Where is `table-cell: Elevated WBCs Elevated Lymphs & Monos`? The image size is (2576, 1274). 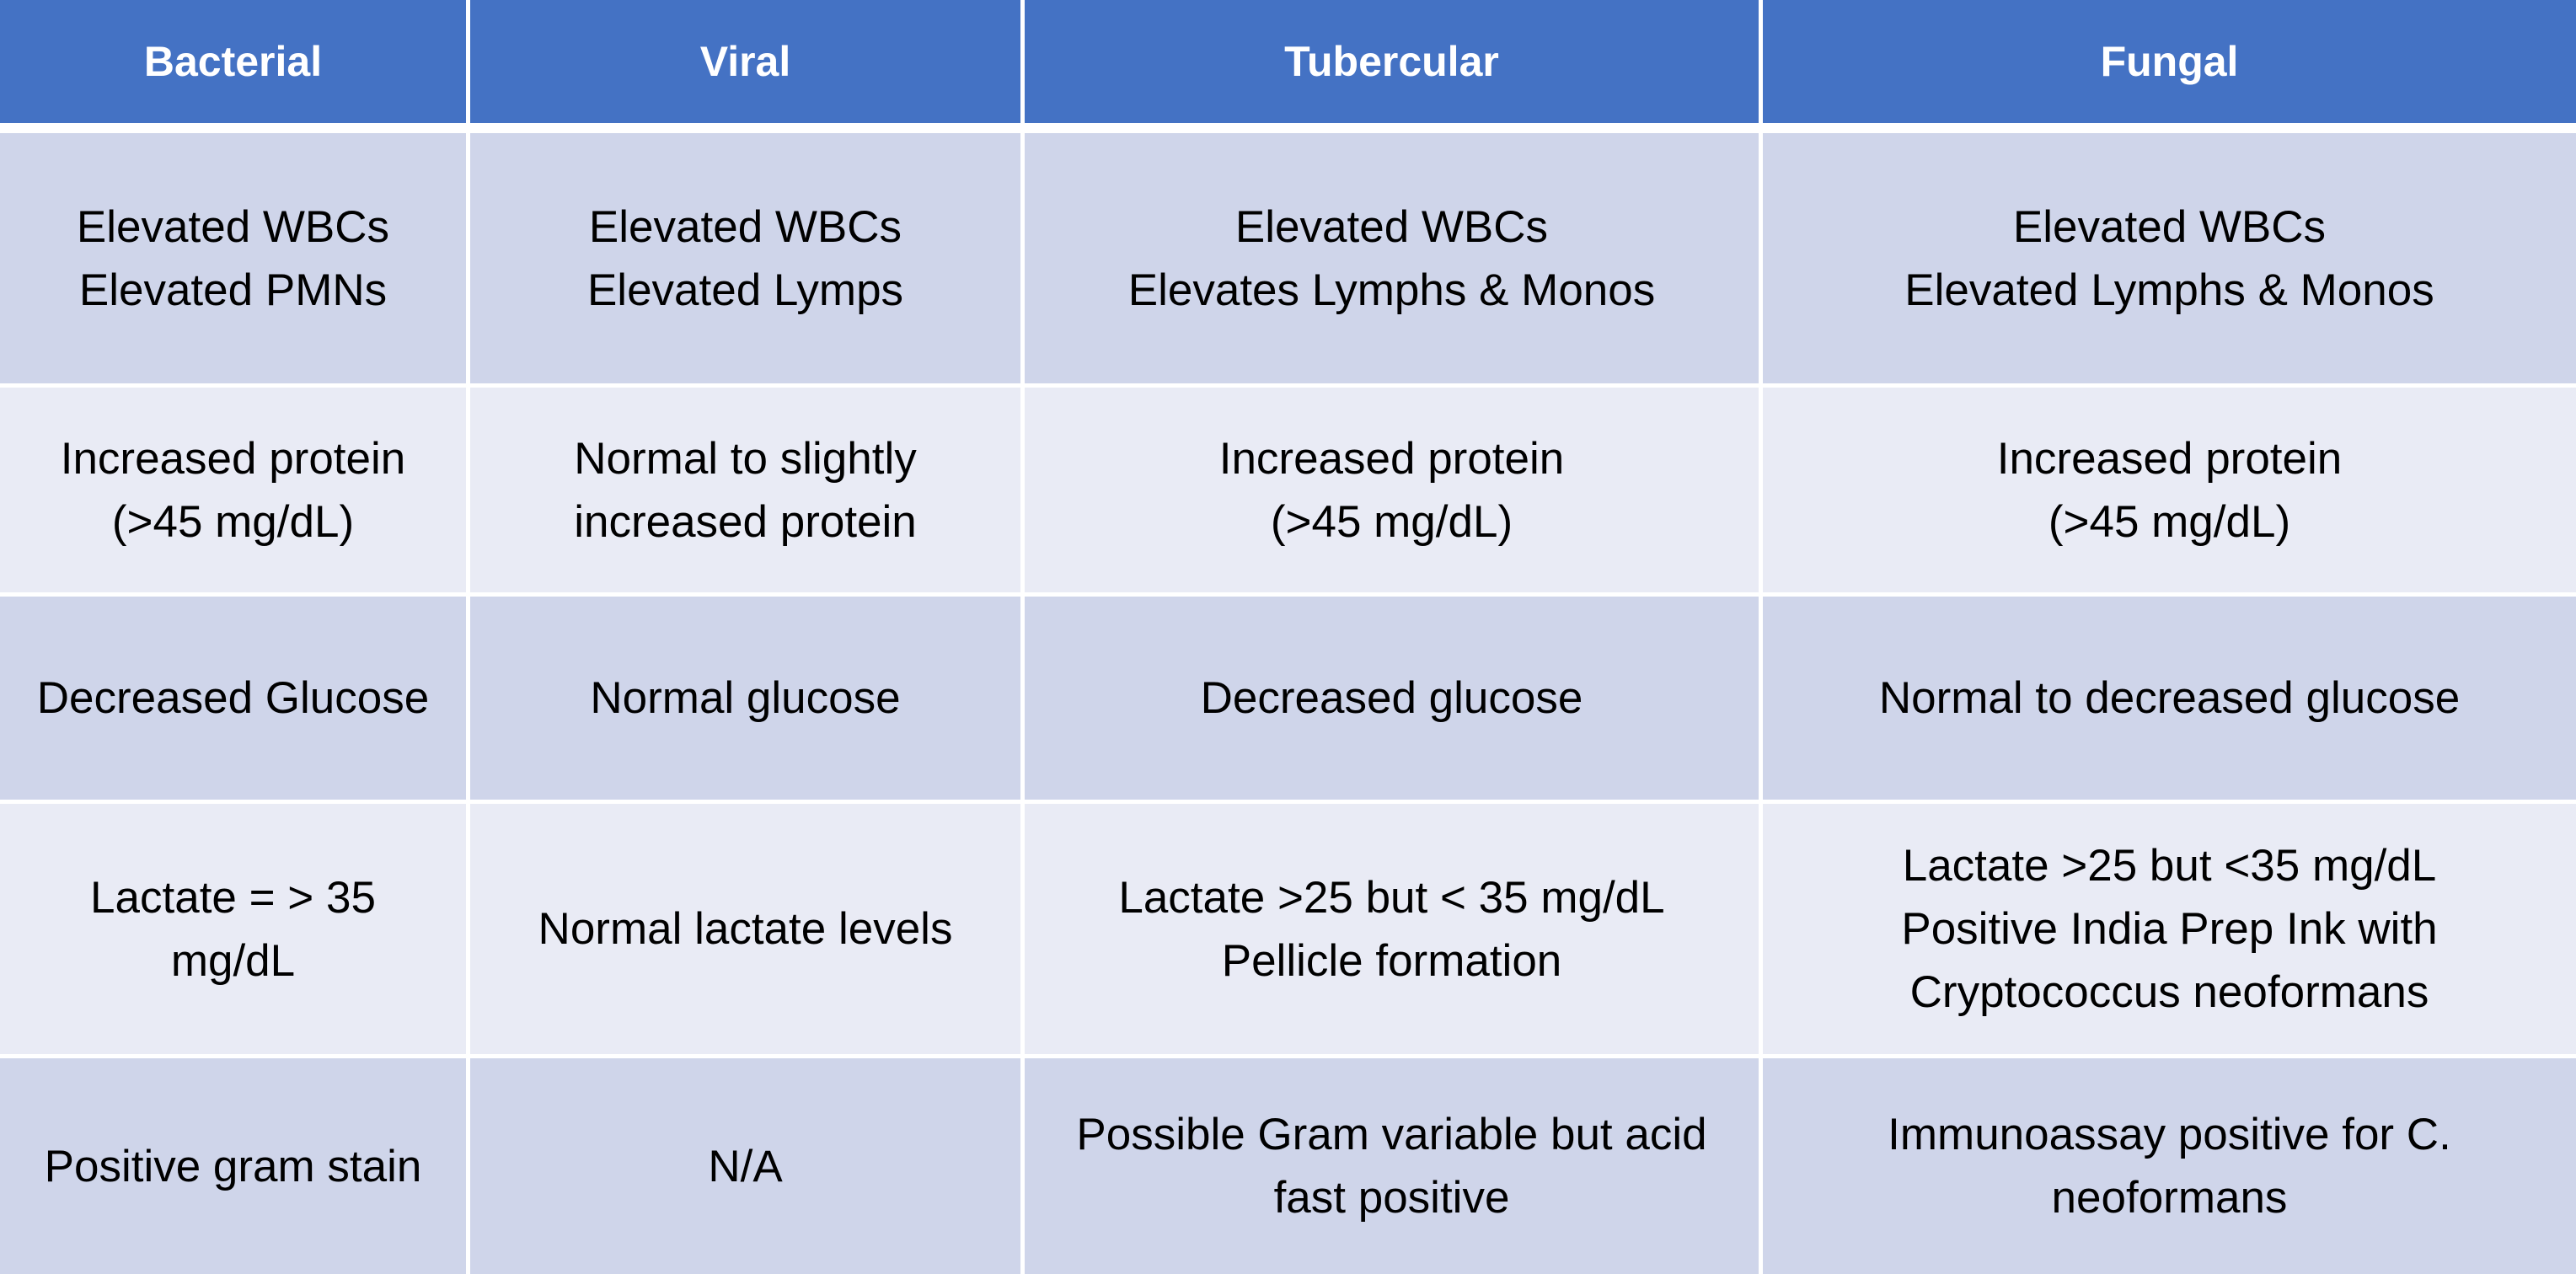
table-cell: Elevated WBCs Elevated Lymphs & Monos is located at coordinates (2169, 260).